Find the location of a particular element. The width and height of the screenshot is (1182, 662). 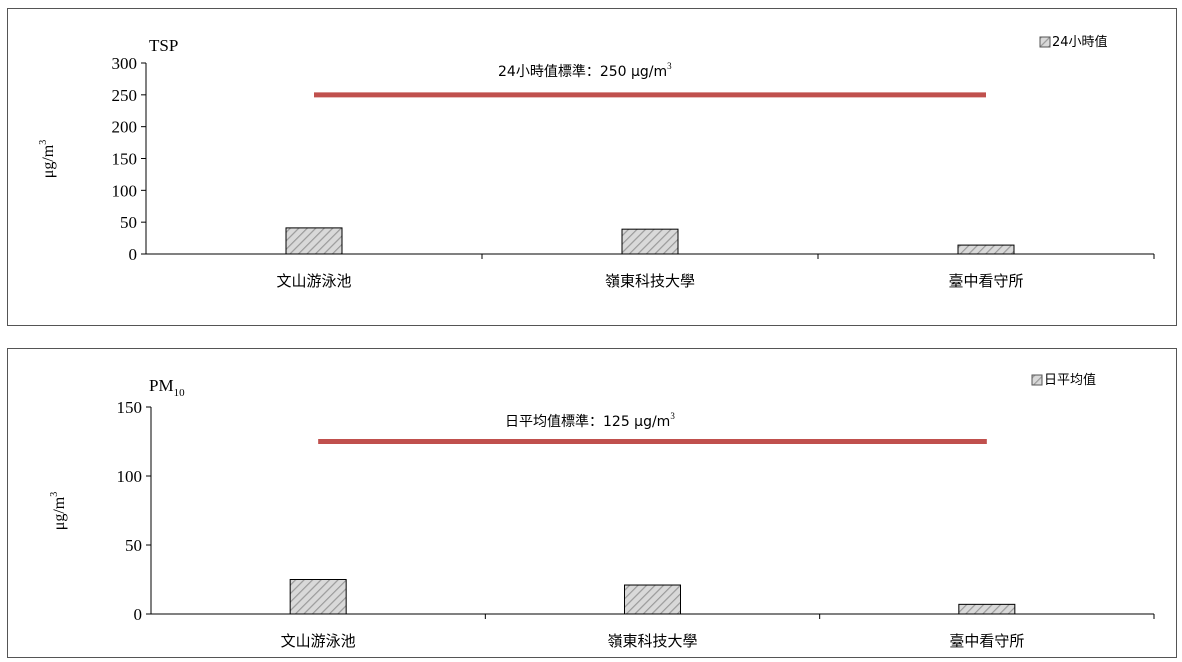

standard-label-text: 日平均值標準：125 μg/m is located at coordinates (587, 422).